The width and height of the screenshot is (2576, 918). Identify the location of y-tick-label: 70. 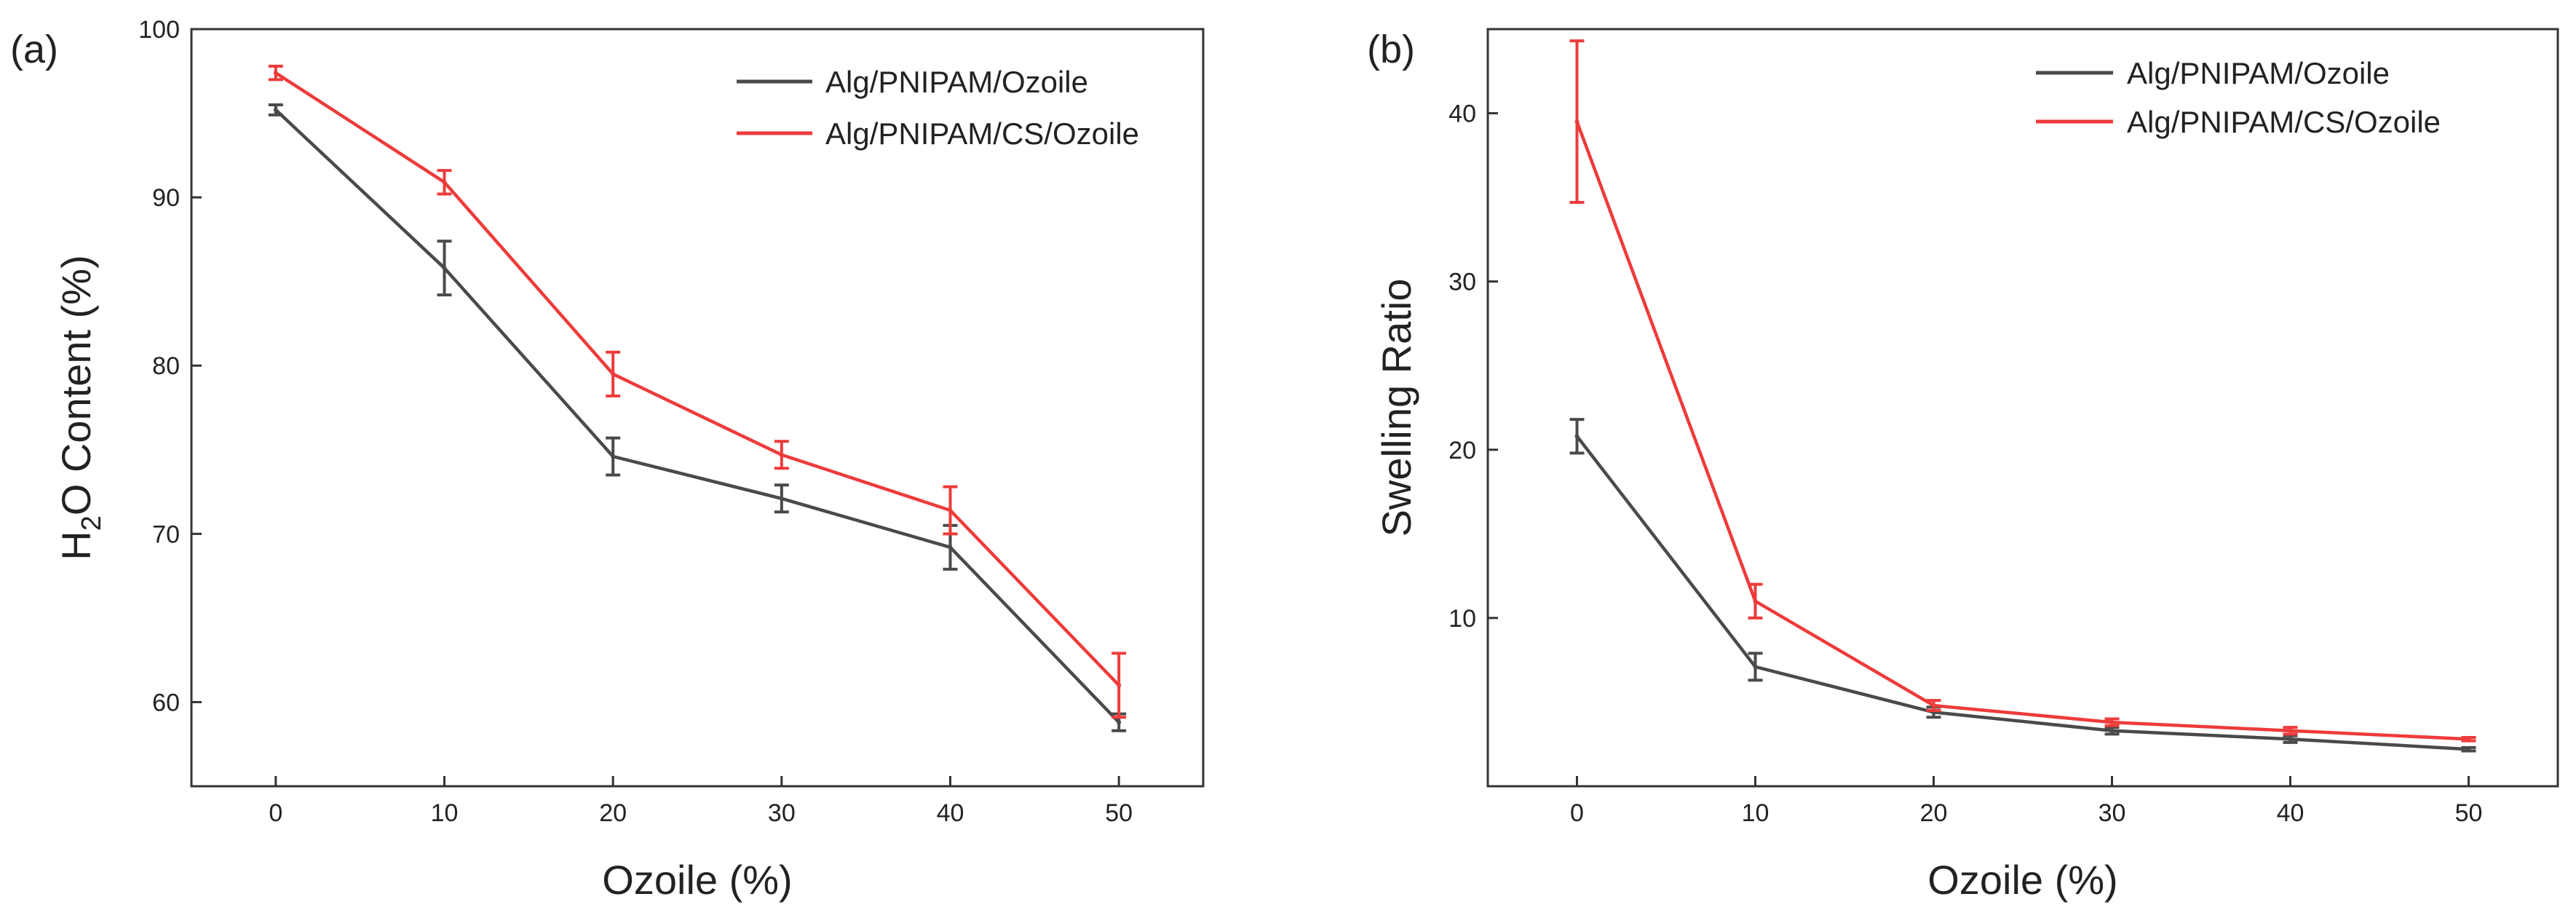
(166, 534).